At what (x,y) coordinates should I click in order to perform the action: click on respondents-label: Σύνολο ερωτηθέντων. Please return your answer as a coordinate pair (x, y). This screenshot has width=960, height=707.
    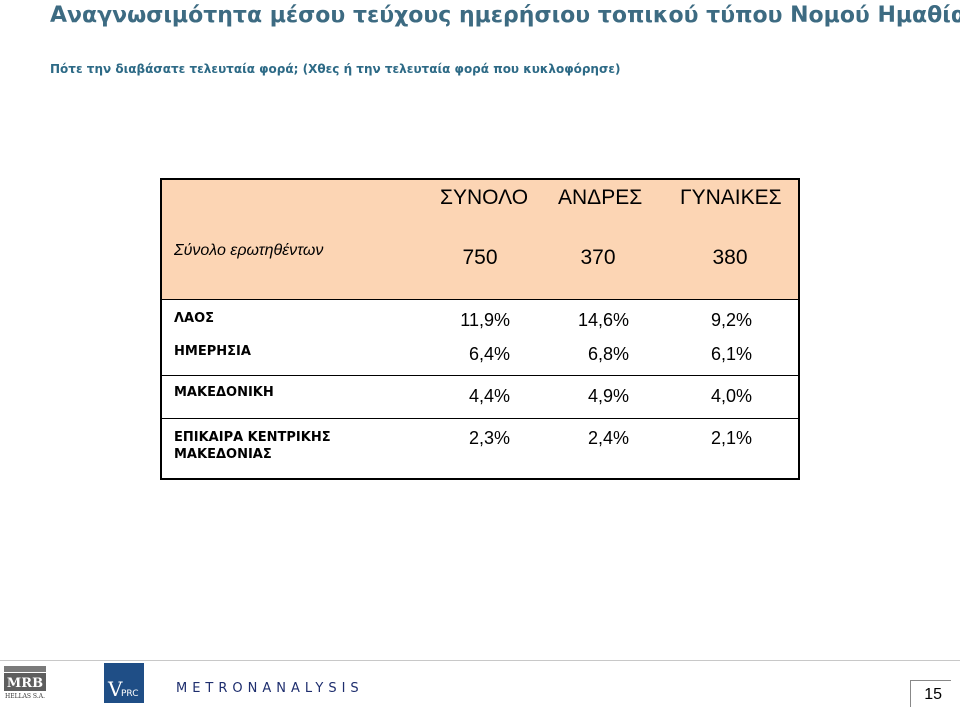
    Looking at the image, I should click on (249, 250).